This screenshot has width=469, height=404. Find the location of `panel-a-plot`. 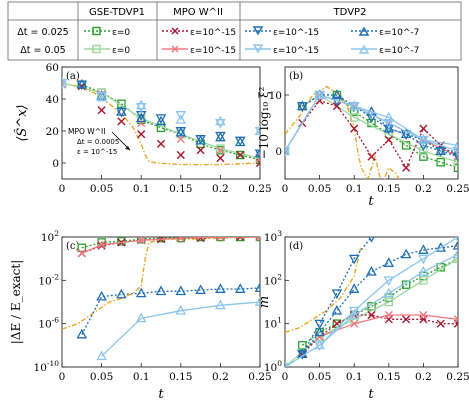

panel-a-plot is located at coordinates (161, 122).